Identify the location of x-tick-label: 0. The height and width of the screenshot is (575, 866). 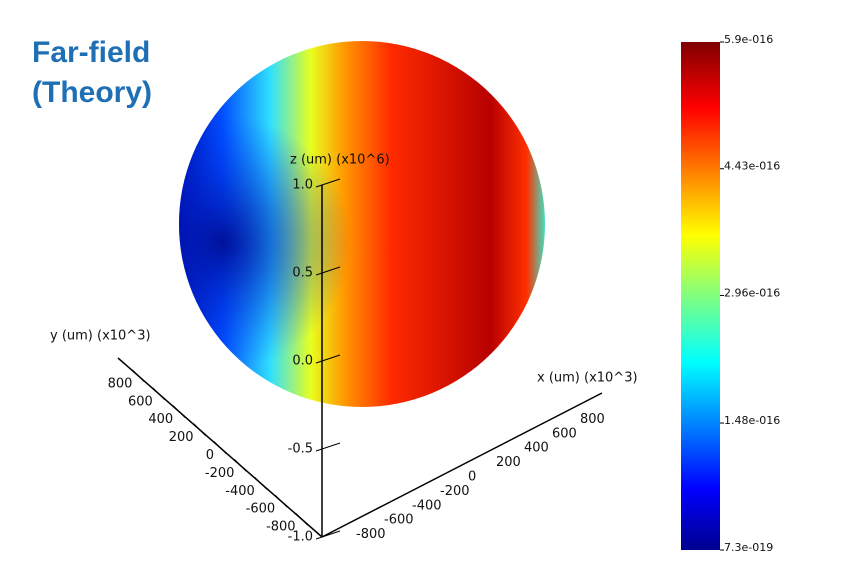
(472, 477).